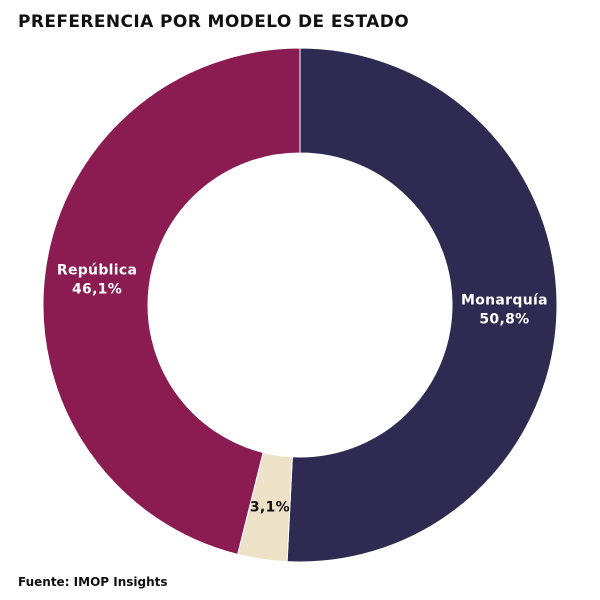 This screenshot has height=600, width=600. What do you see at coordinates (504, 320) in the screenshot?
I see `slice-value-label: 50,8%` at bounding box center [504, 320].